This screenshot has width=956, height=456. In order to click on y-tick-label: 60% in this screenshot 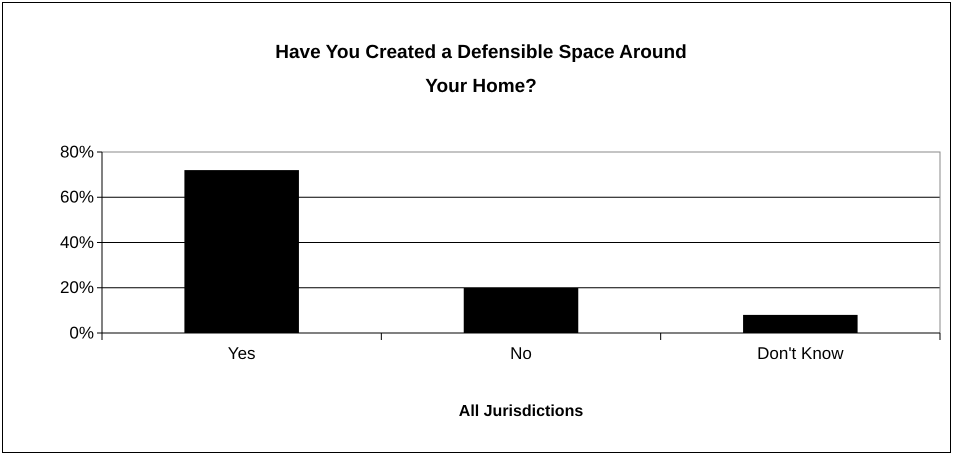, I will do `click(77, 197)`.